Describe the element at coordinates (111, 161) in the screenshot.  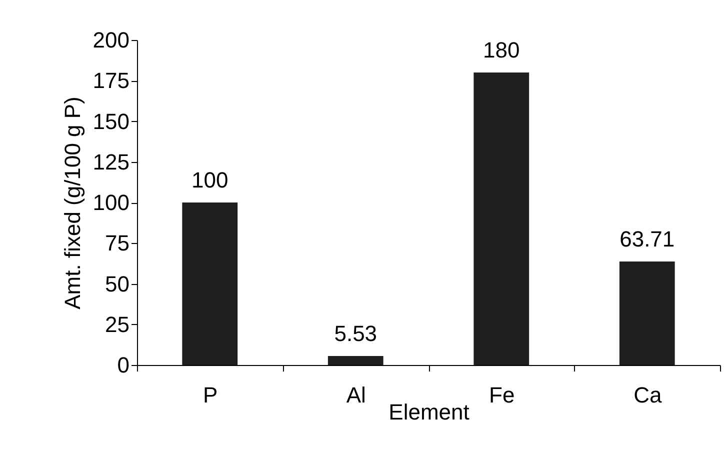
I see `y-tick-label: 125` at that location.